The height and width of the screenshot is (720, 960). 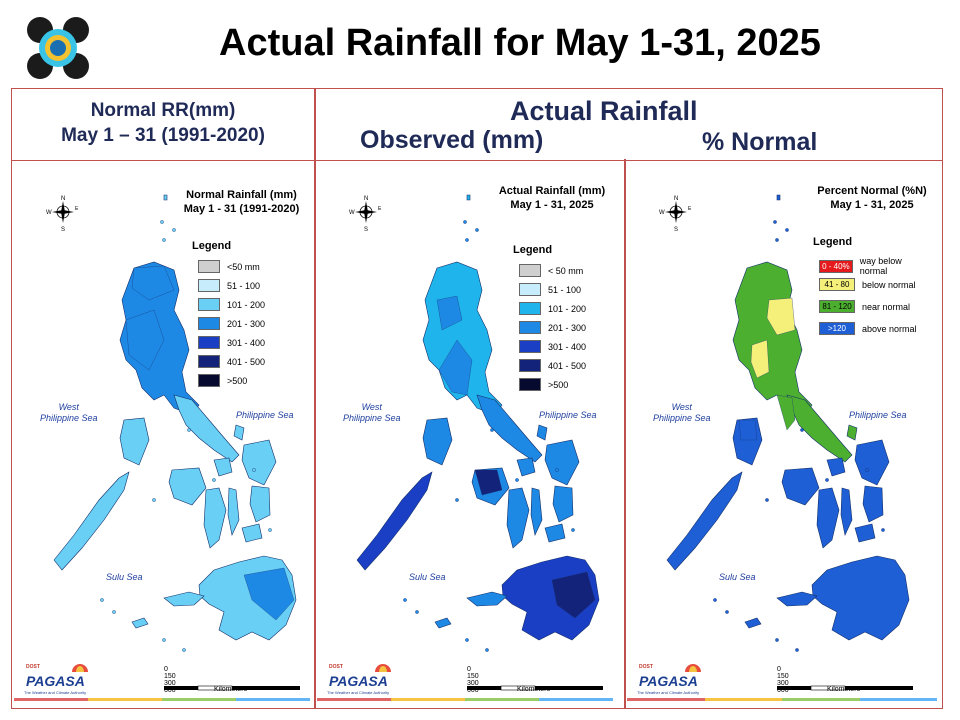 I want to click on legend-item: 41 - 80 below normal, so click(x=867, y=284).